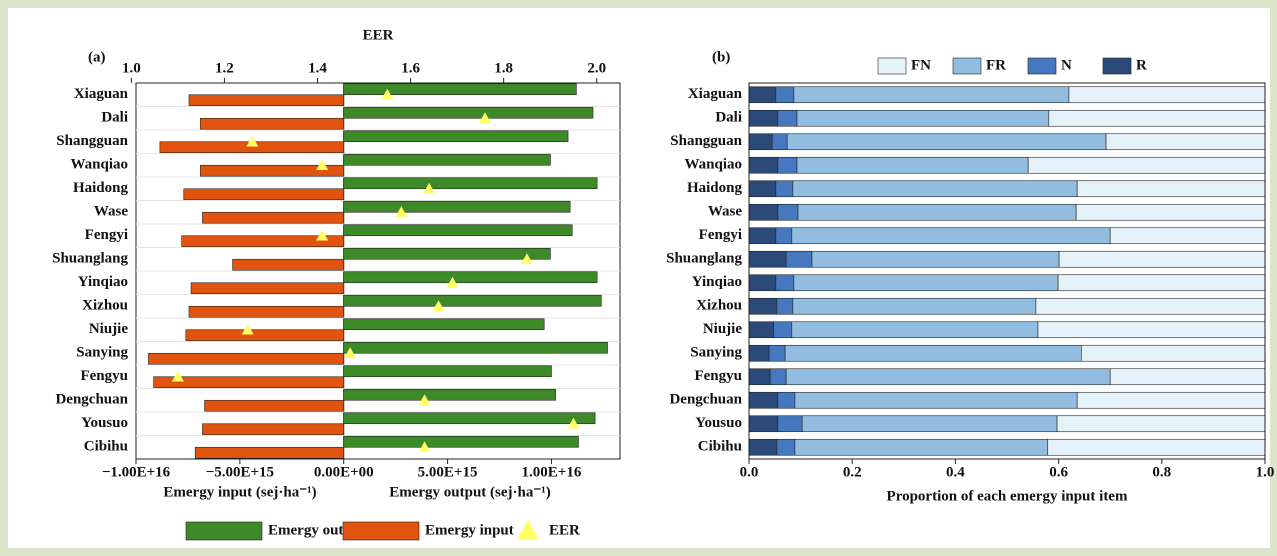 The height and width of the screenshot is (556, 1277). I want to click on y-tick-label: Xizhou, so click(719, 306).